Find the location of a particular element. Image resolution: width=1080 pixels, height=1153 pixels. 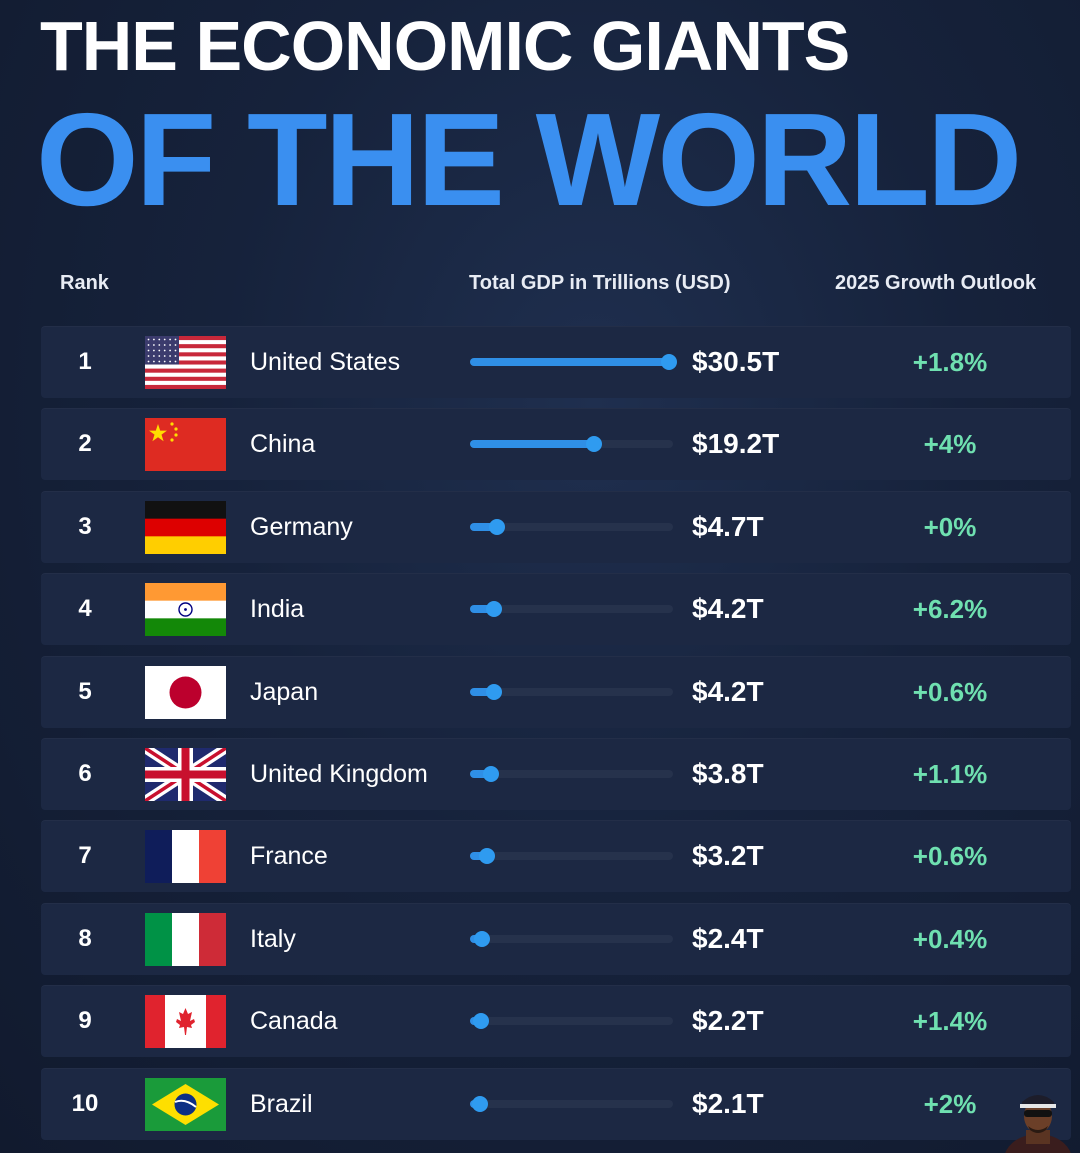

growth-value-label: +0% is located at coordinates (950, 526).